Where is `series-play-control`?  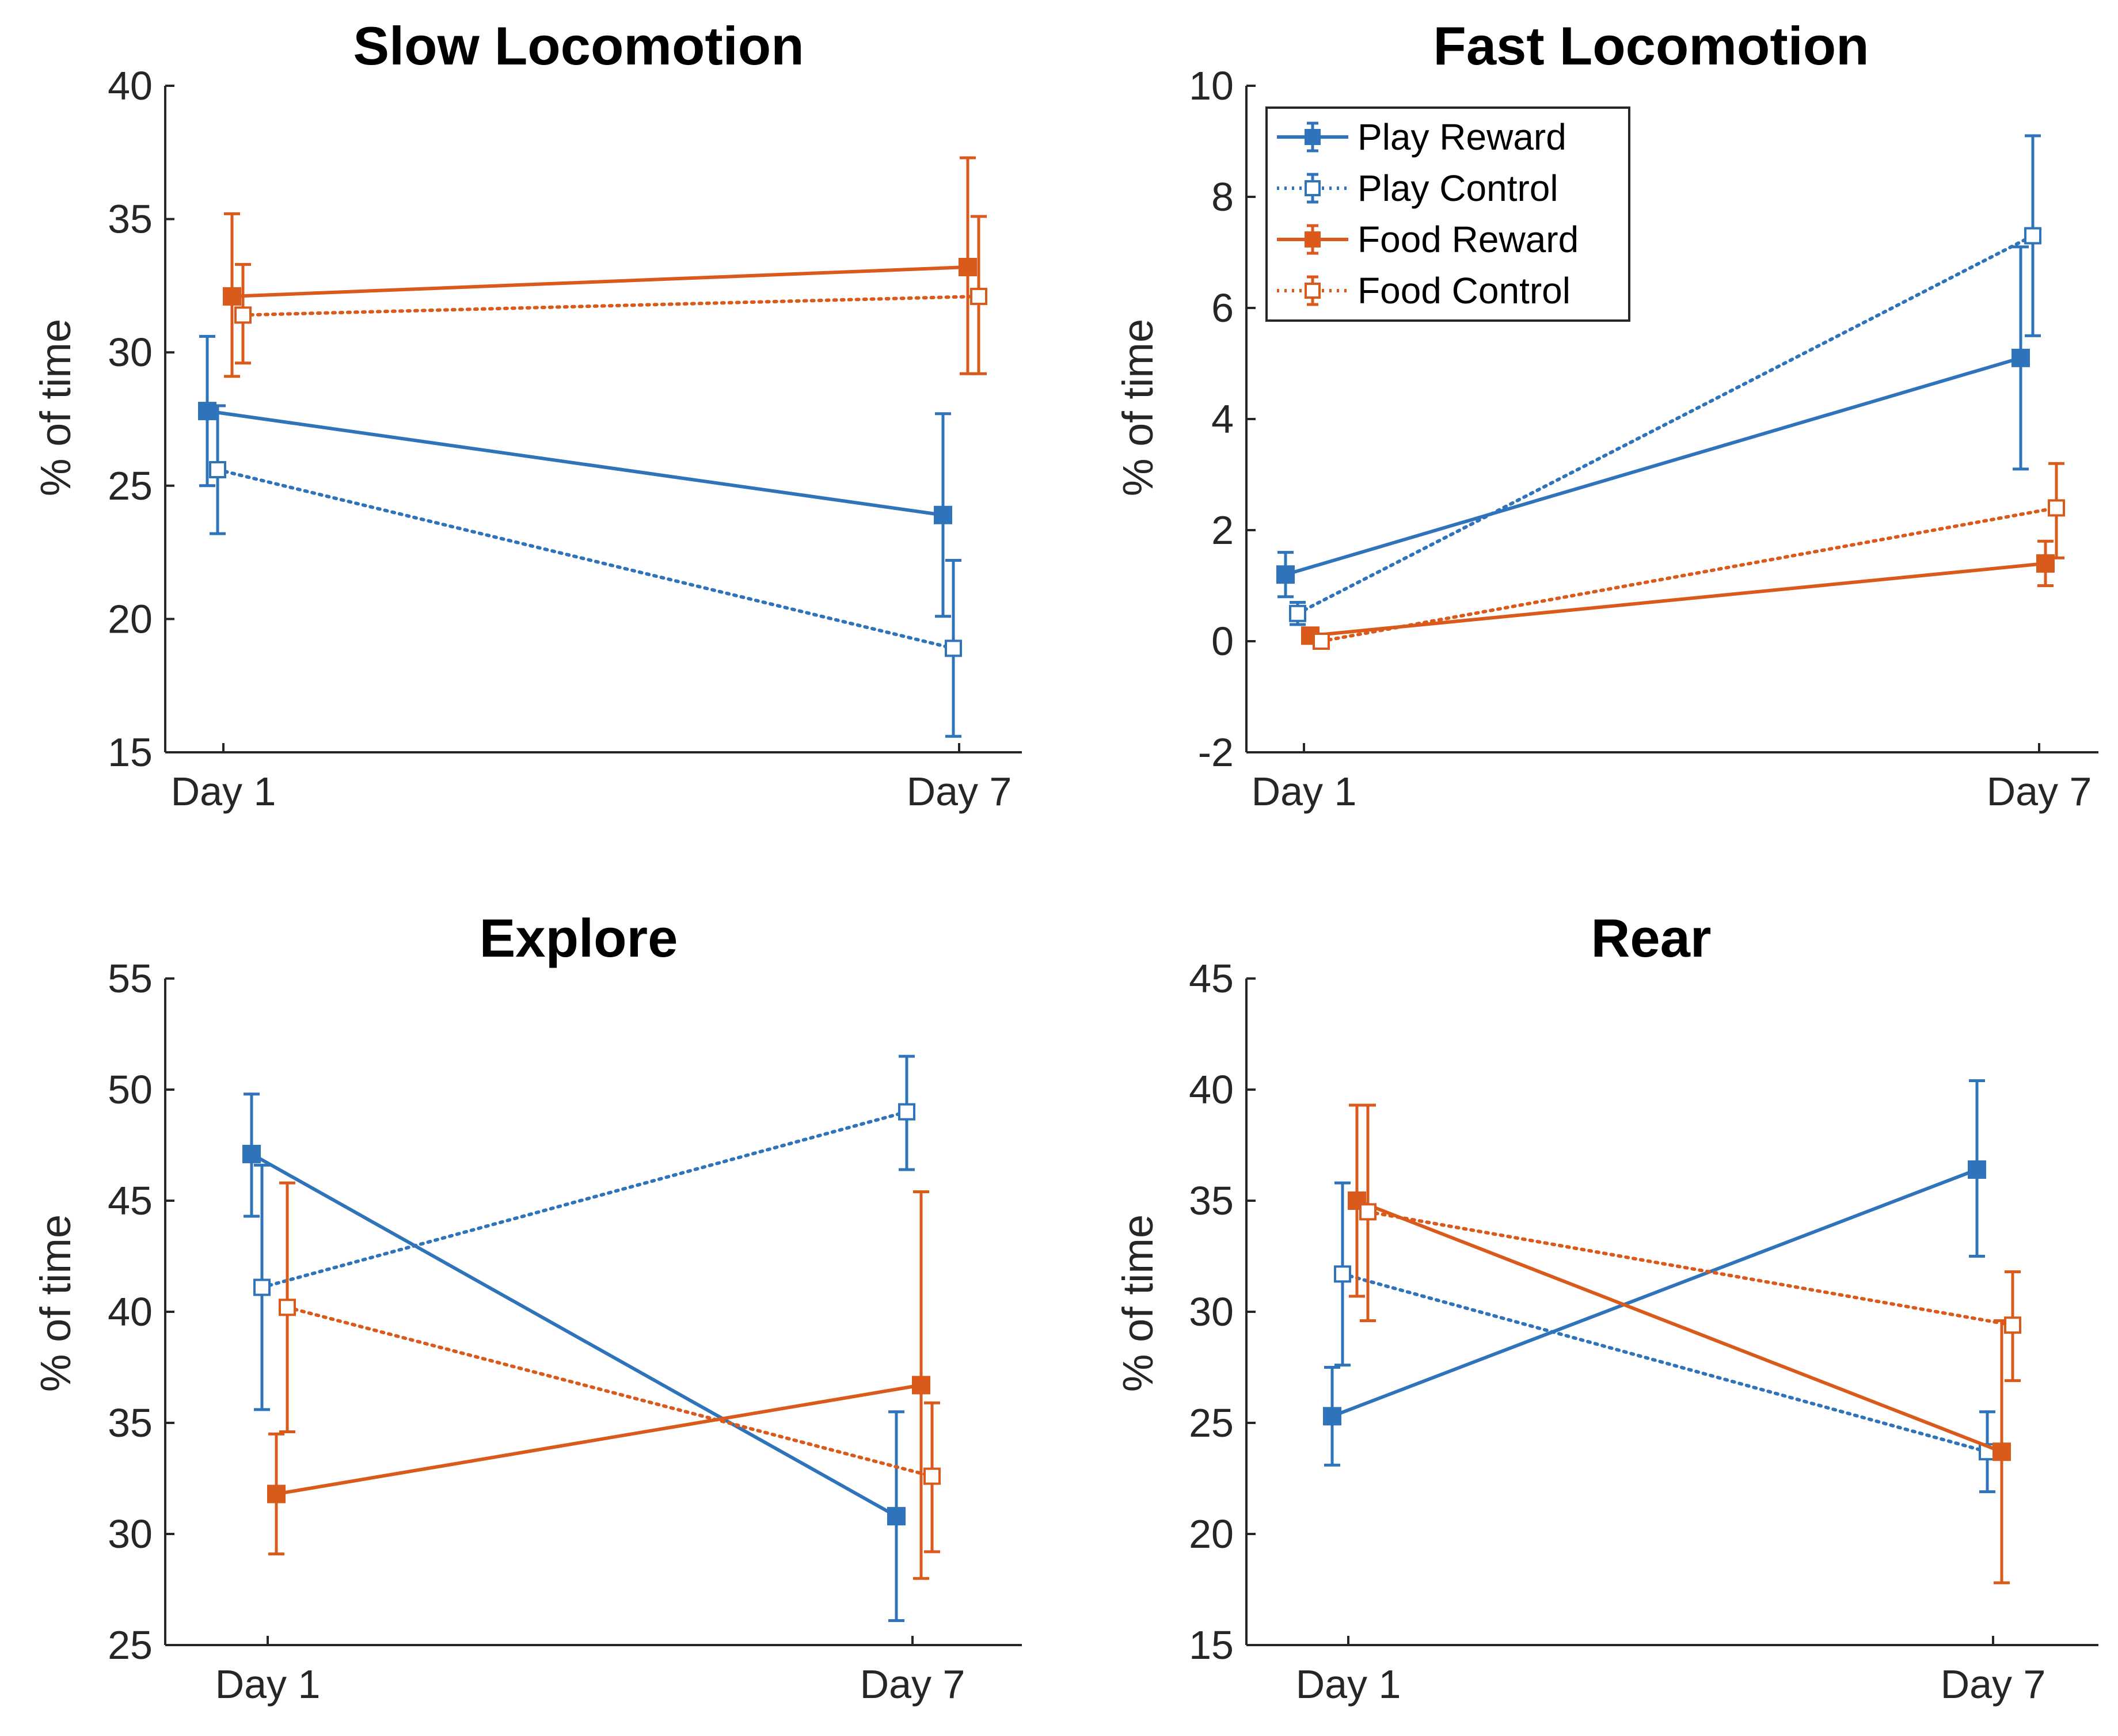 series-play-control is located at coordinates (1665, 1337).